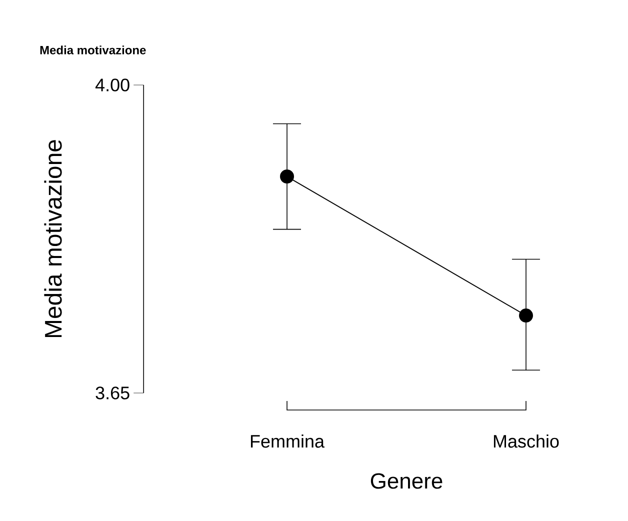  Describe the element at coordinates (113, 393) in the screenshot. I see `y-tick-label: 3.65` at that location.